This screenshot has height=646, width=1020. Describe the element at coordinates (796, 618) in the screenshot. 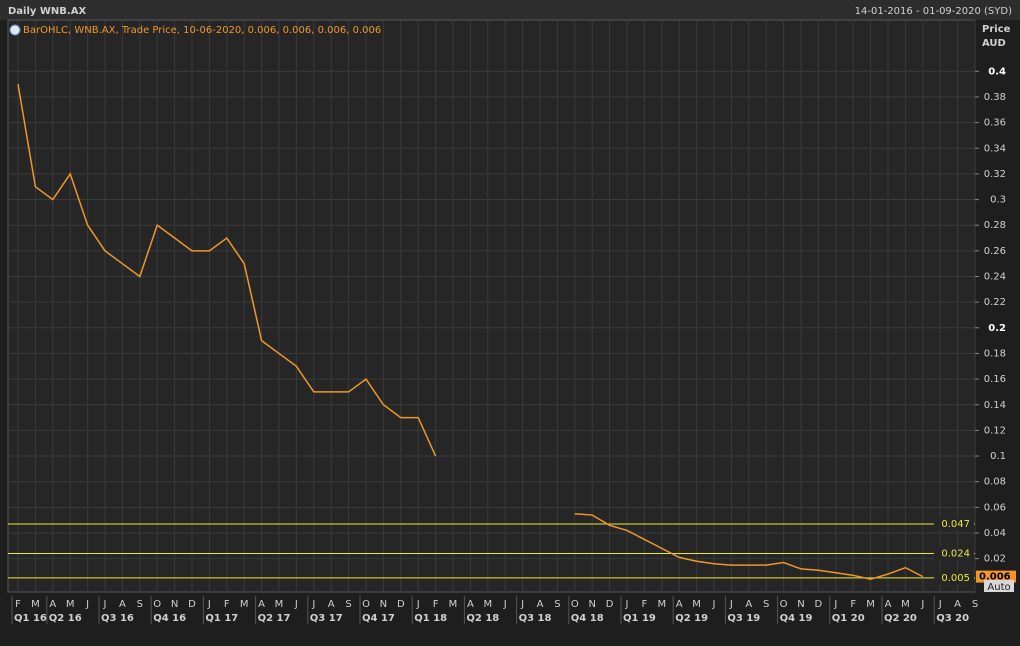

I see `quarter-label: Q4 19` at that location.